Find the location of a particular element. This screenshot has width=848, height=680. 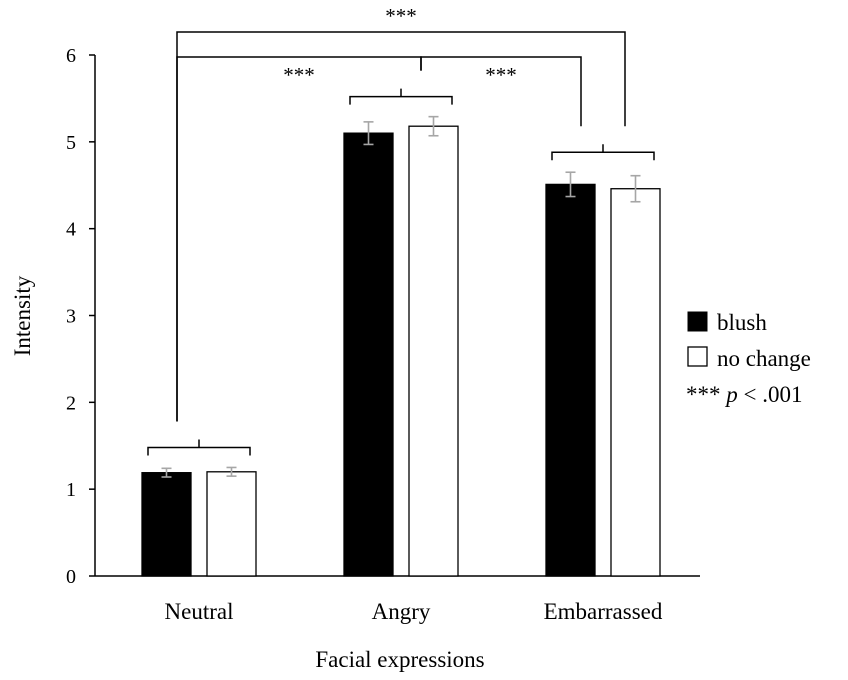

legend-label-blush: blush is located at coordinates (742, 322).